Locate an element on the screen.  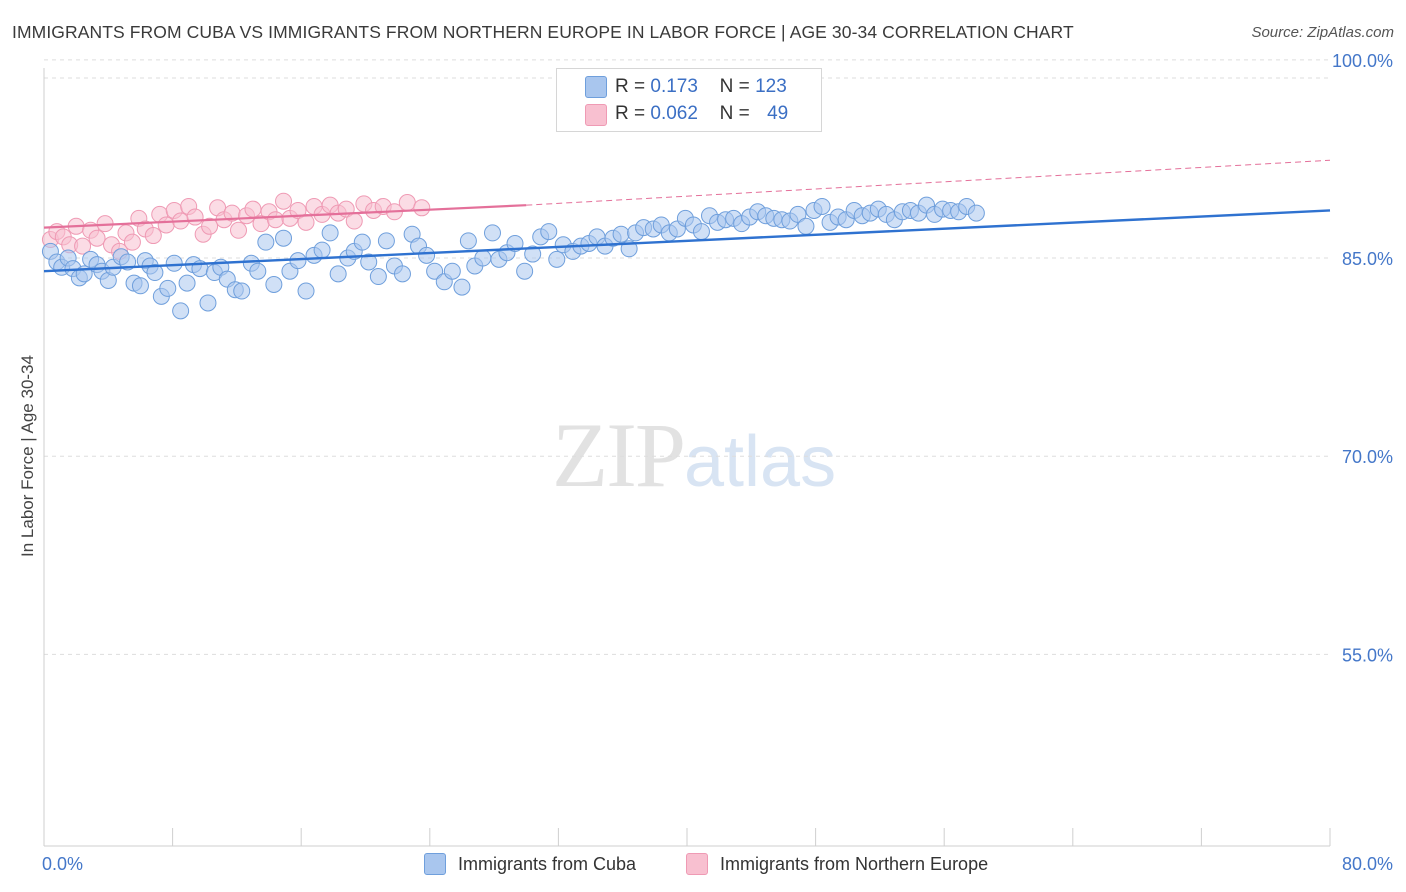
ne-r-value: 0.062 is located at coordinates (674, 113).